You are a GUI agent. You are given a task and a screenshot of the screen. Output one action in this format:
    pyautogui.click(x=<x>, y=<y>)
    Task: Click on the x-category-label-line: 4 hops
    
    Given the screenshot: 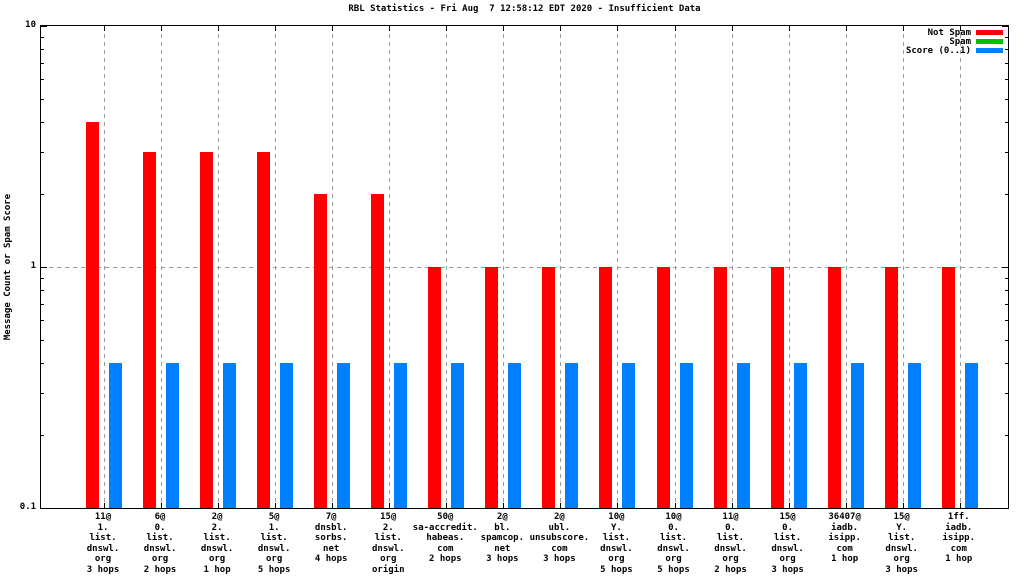 What is the action you would take?
    pyautogui.click(x=331, y=559)
    